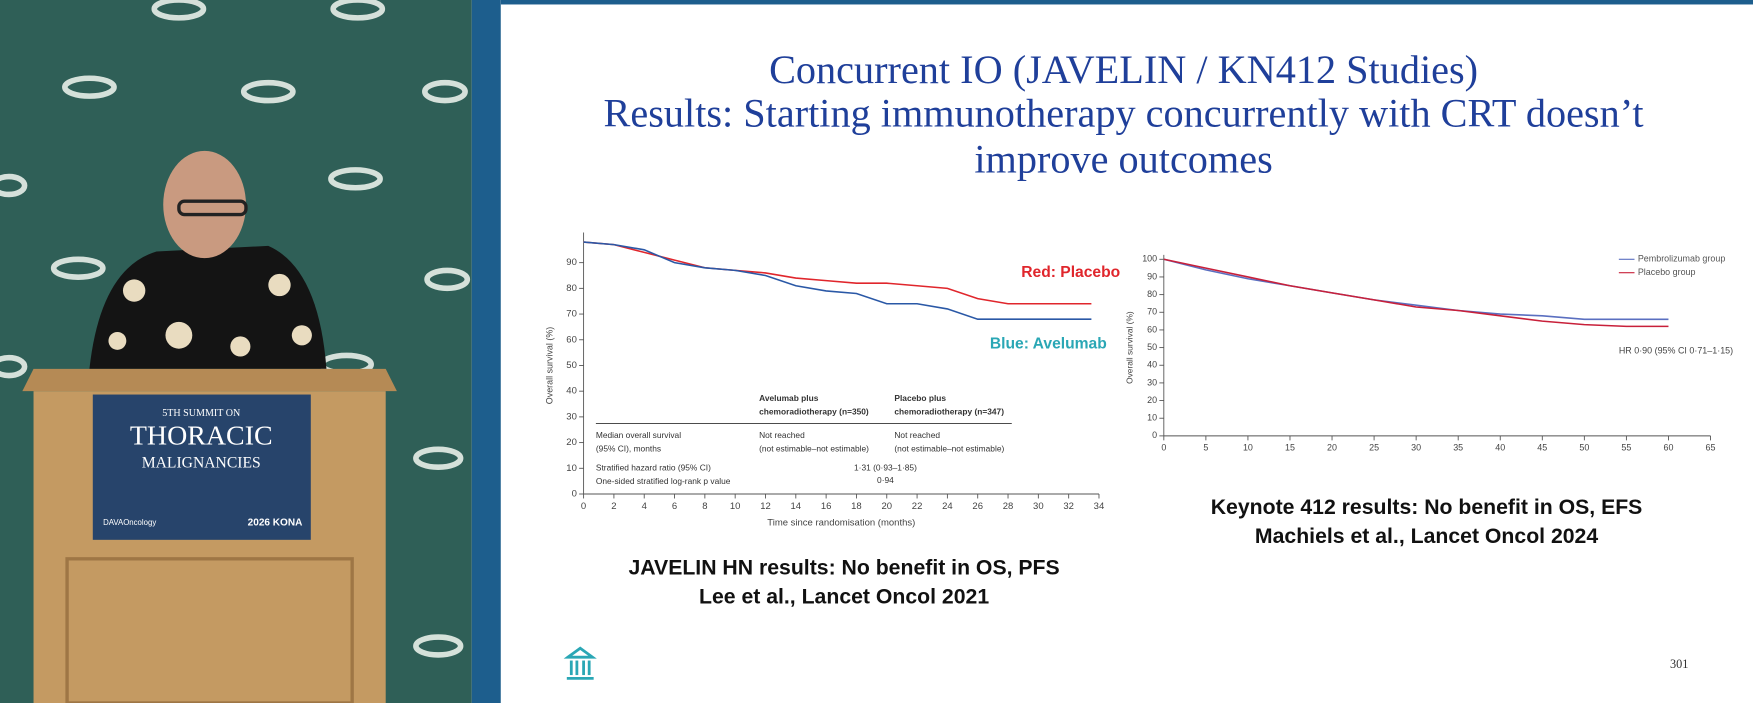 This screenshot has height=703, width=1753. What do you see at coordinates (201, 413) in the screenshot?
I see `sign-text: 5TH SUMMIT ON` at bounding box center [201, 413].